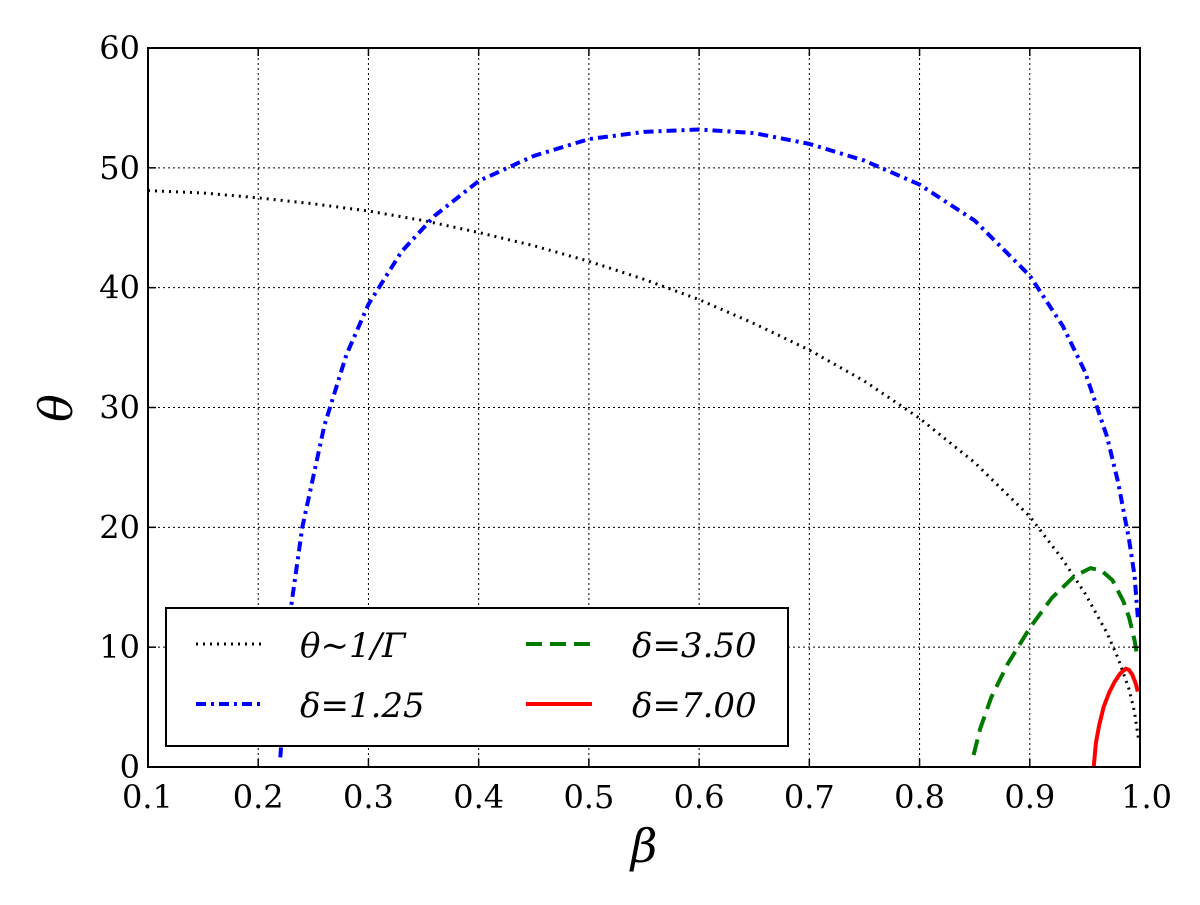 Image resolution: width=1200 pixels, height=905 pixels. Describe the element at coordinates (56, 408) in the screenshot. I see `y-axis-label: θ` at that location.